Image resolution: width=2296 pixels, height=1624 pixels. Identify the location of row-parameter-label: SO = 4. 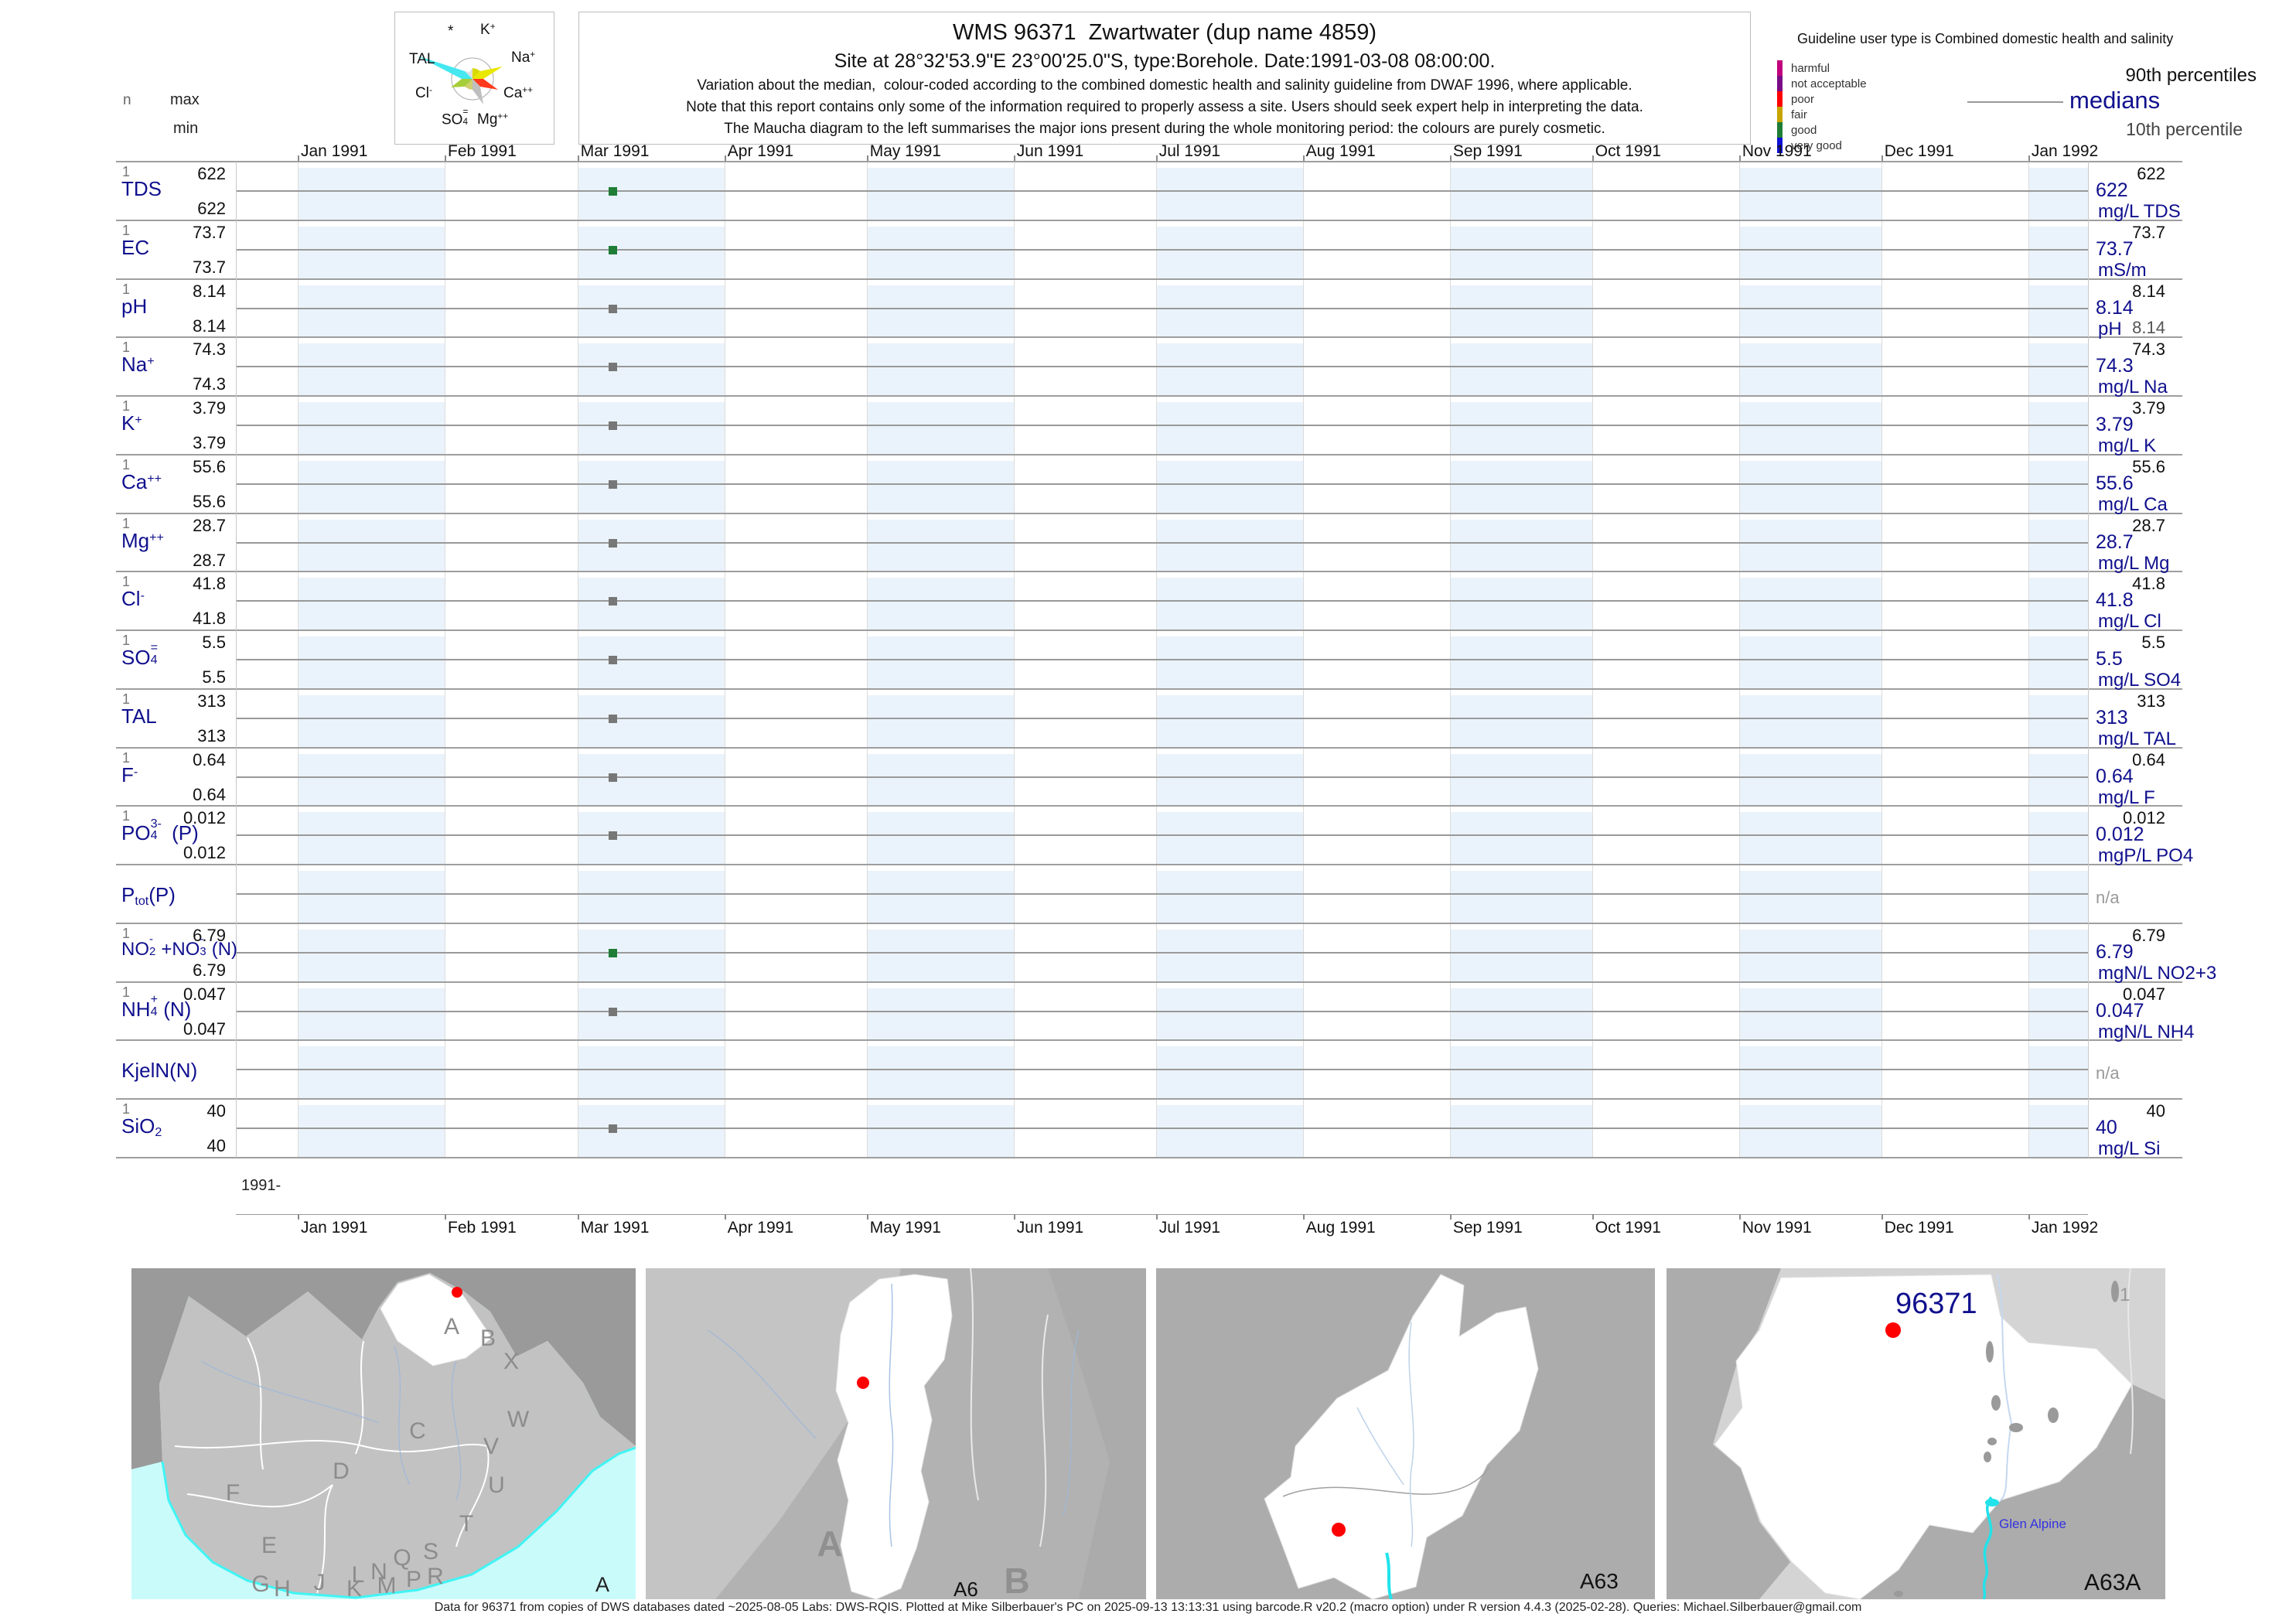
(139, 655).